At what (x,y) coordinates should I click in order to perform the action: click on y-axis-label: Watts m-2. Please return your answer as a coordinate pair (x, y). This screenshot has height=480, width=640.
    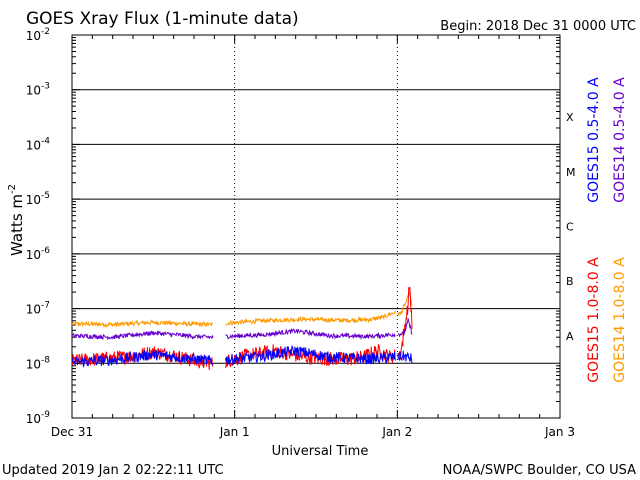
    Looking at the image, I should click on (16, 220).